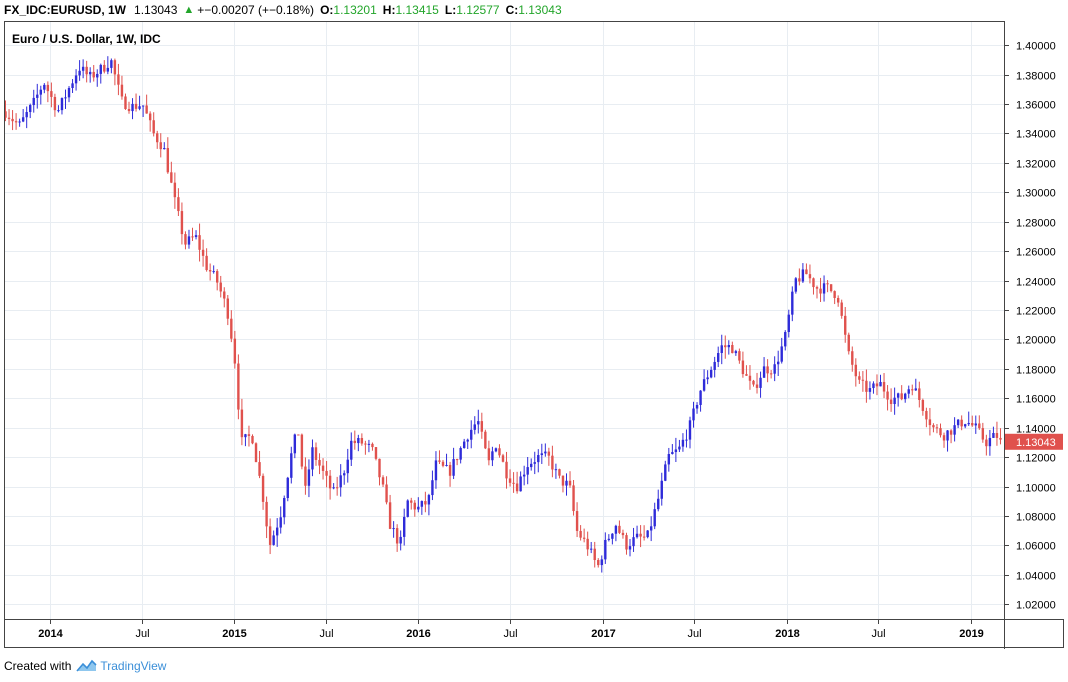  Describe the element at coordinates (1036, 283) in the screenshot. I see `y-tick-label: 1.24000` at that location.